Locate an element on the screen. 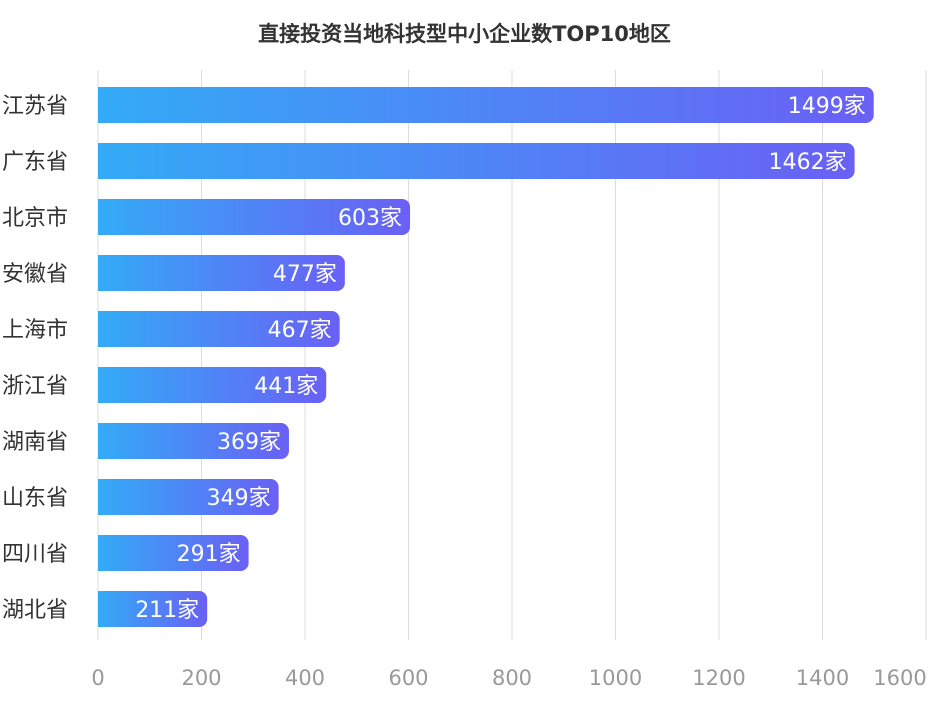 The width and height of the screenshot is (929, 703). bar-value-label: 211家 is located at coordinates (167, 610).